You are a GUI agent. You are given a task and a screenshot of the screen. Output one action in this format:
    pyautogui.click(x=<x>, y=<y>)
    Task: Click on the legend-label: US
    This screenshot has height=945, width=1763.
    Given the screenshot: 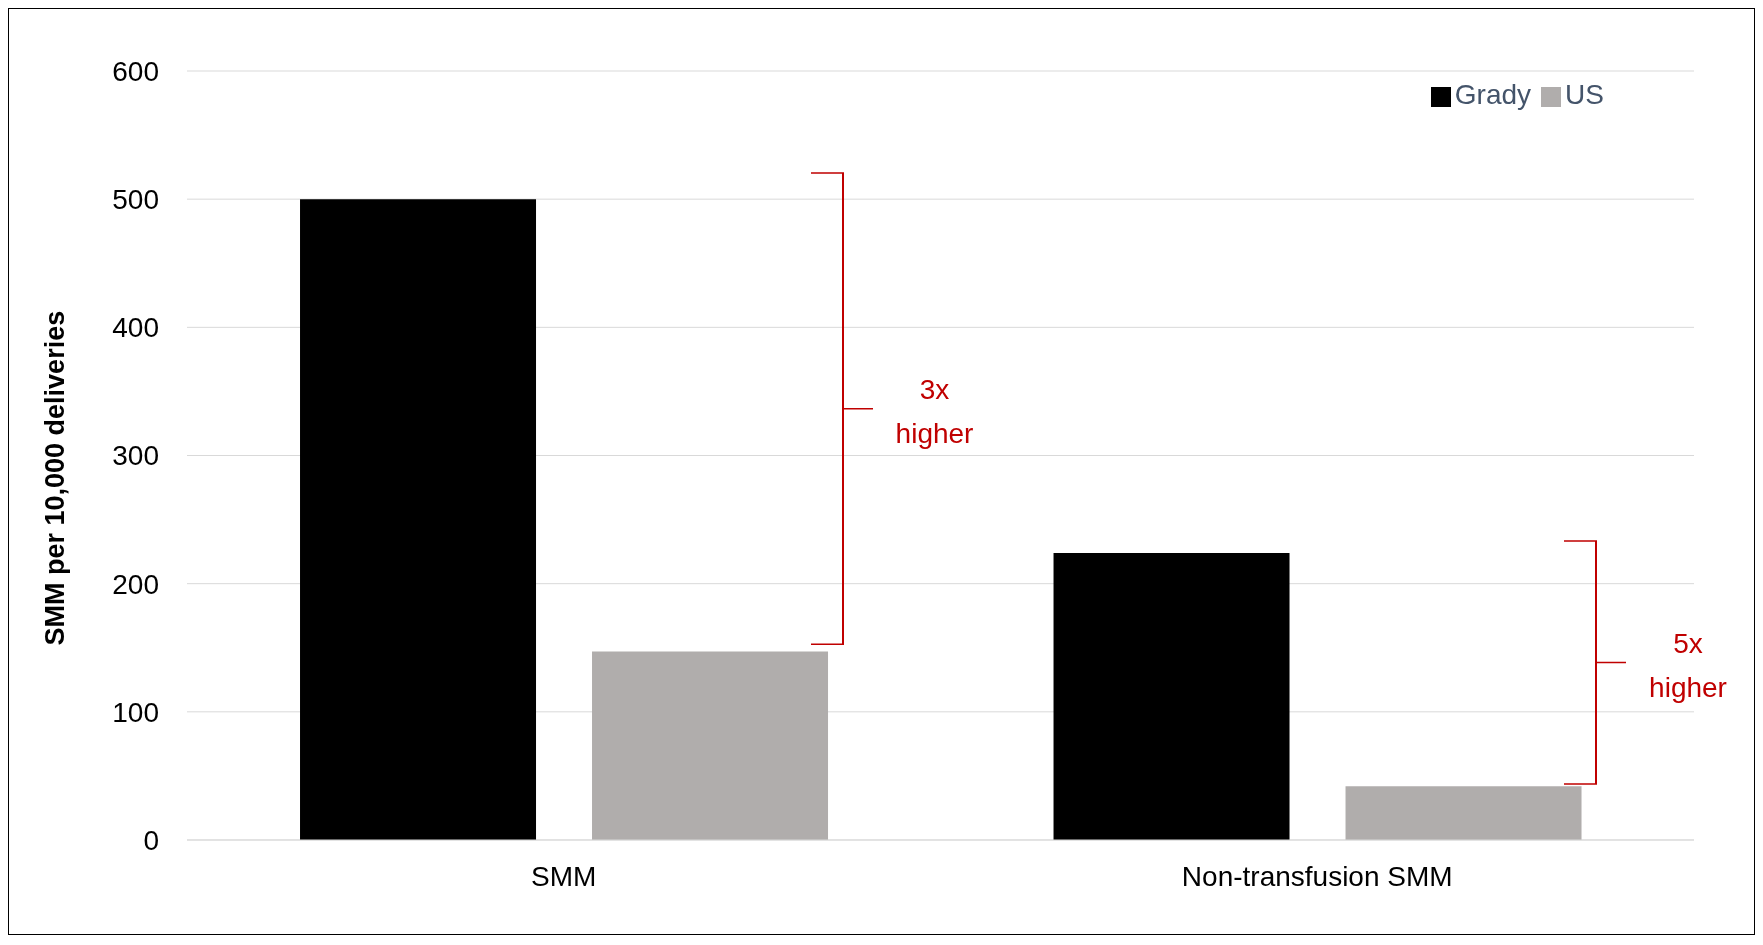 What is the action you would take?
    pyautogui.click(x=1584, y=94)
    